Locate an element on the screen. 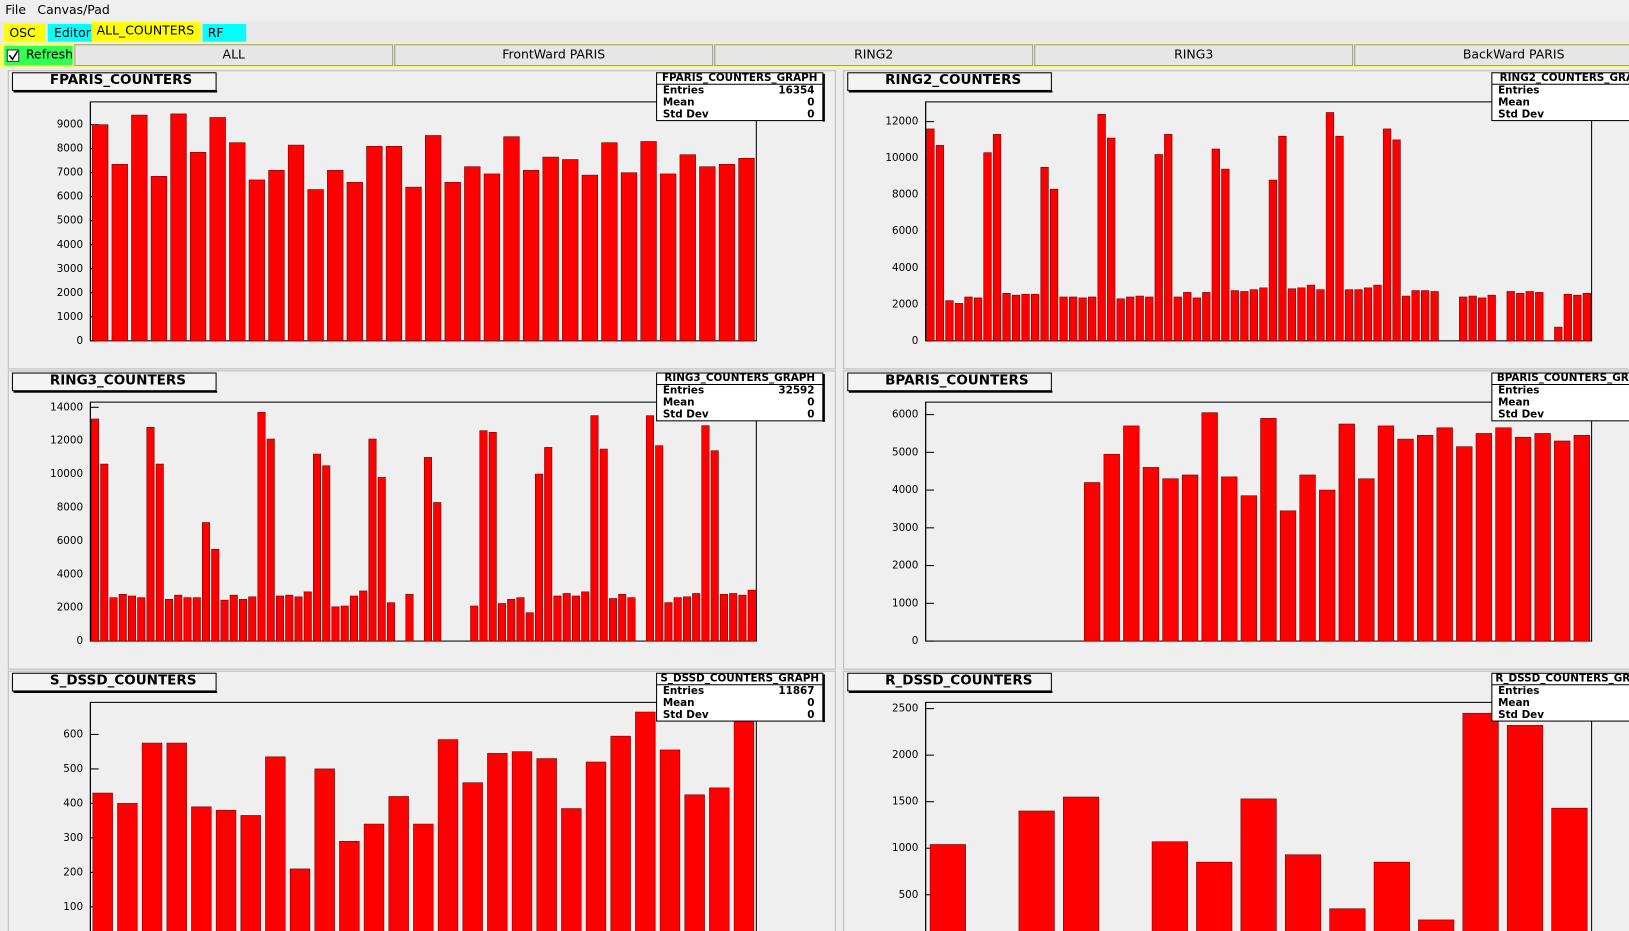 This screenshot has width=1629, height=931. stats-value: 0 is located at coordinates (810, 114).